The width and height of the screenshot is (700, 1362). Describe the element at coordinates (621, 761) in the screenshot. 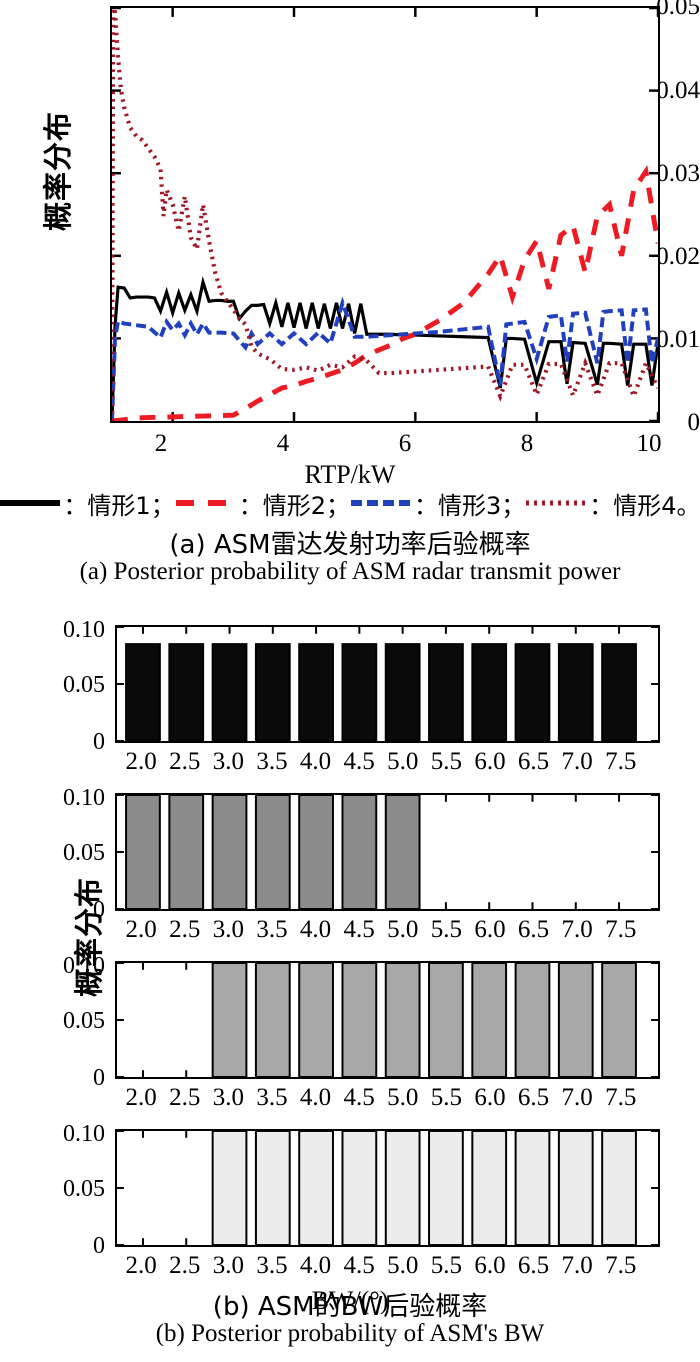

I see `panel-b1-xtick-7.5: 7.5` at that location.